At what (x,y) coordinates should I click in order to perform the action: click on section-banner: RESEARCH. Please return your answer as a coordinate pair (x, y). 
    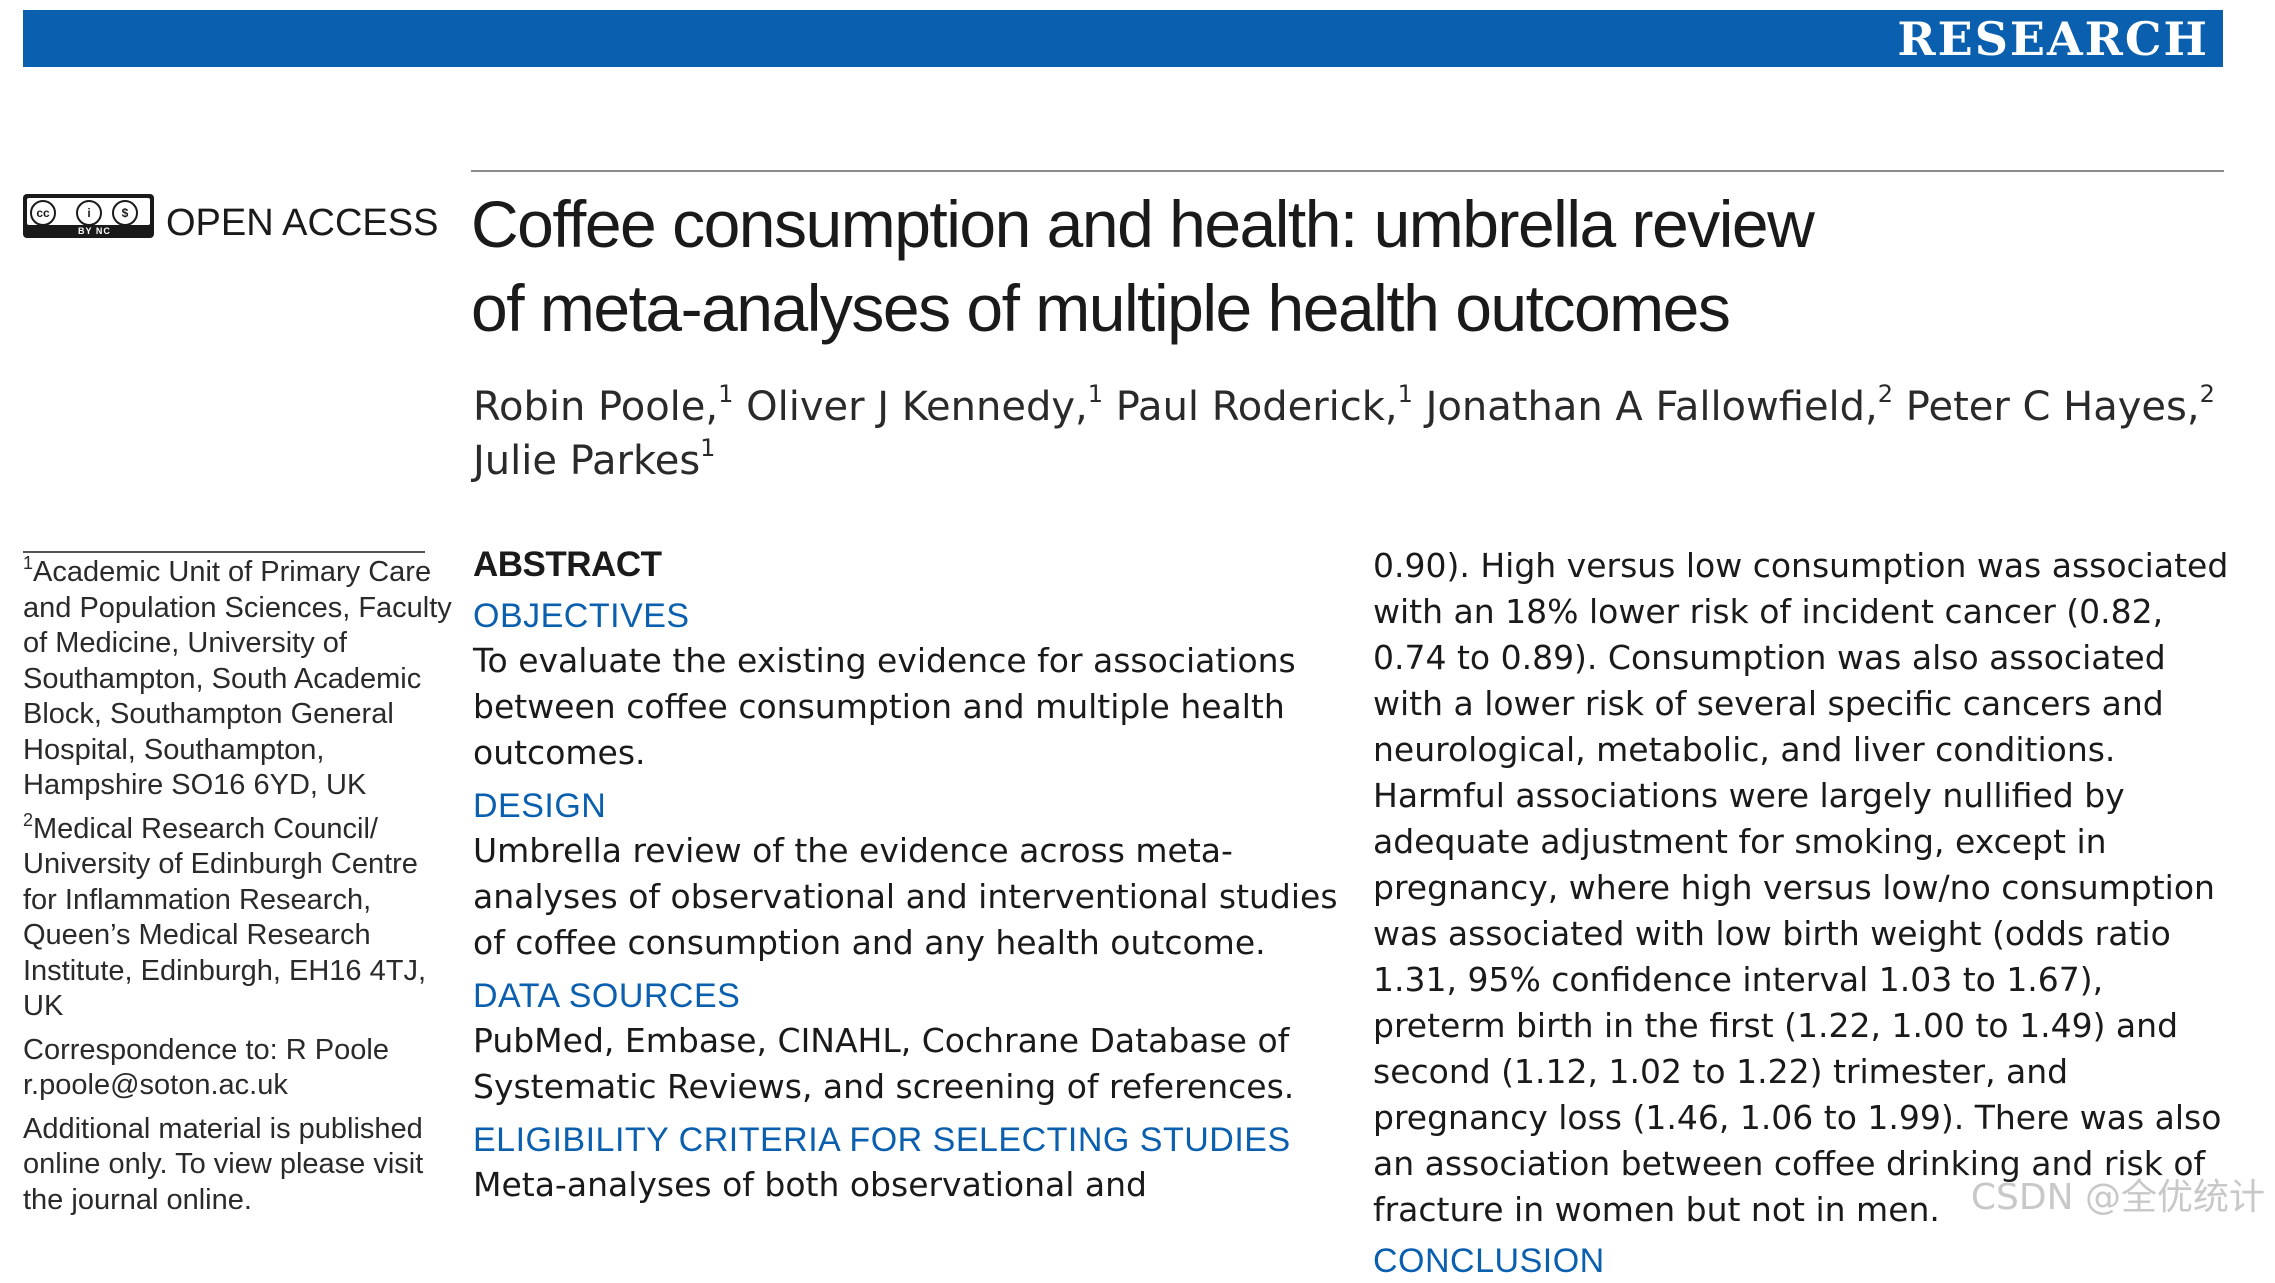
    Looking at the image, I should click on (1123, 38).